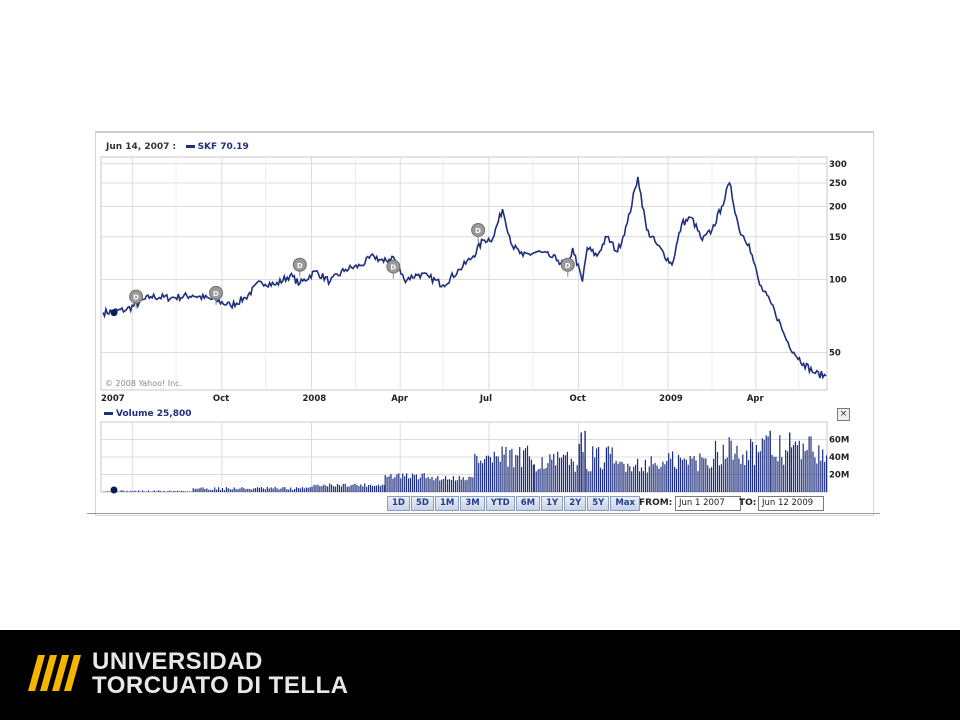 The width and height of the screenshot is (960, 720). I want to click on range-button-2y: 2Y, so click(575, 503).